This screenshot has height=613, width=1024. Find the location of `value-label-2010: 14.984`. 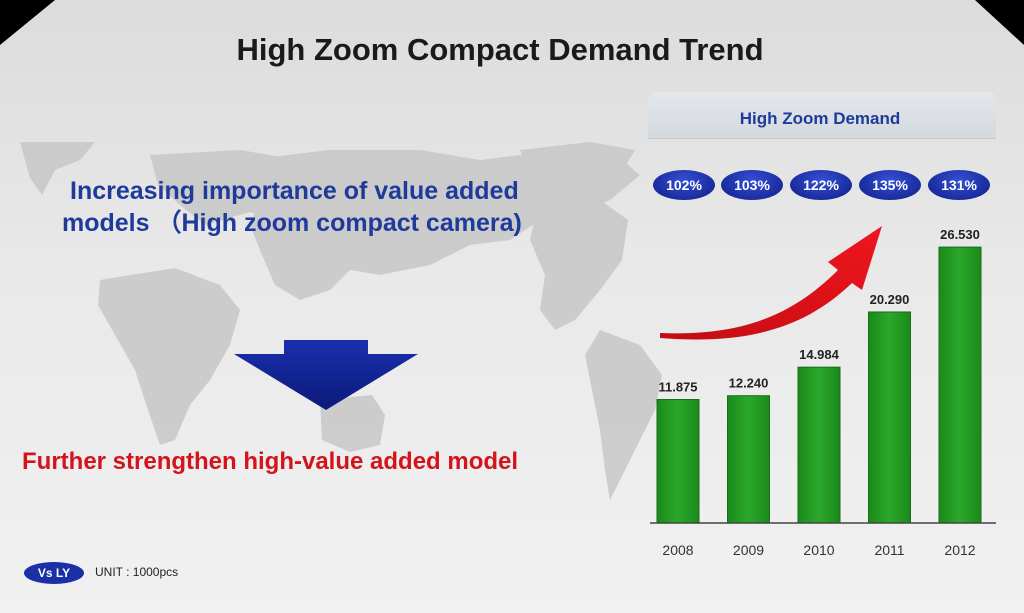

value-label-2010: 14.984 is located at coordinates (819, 354).